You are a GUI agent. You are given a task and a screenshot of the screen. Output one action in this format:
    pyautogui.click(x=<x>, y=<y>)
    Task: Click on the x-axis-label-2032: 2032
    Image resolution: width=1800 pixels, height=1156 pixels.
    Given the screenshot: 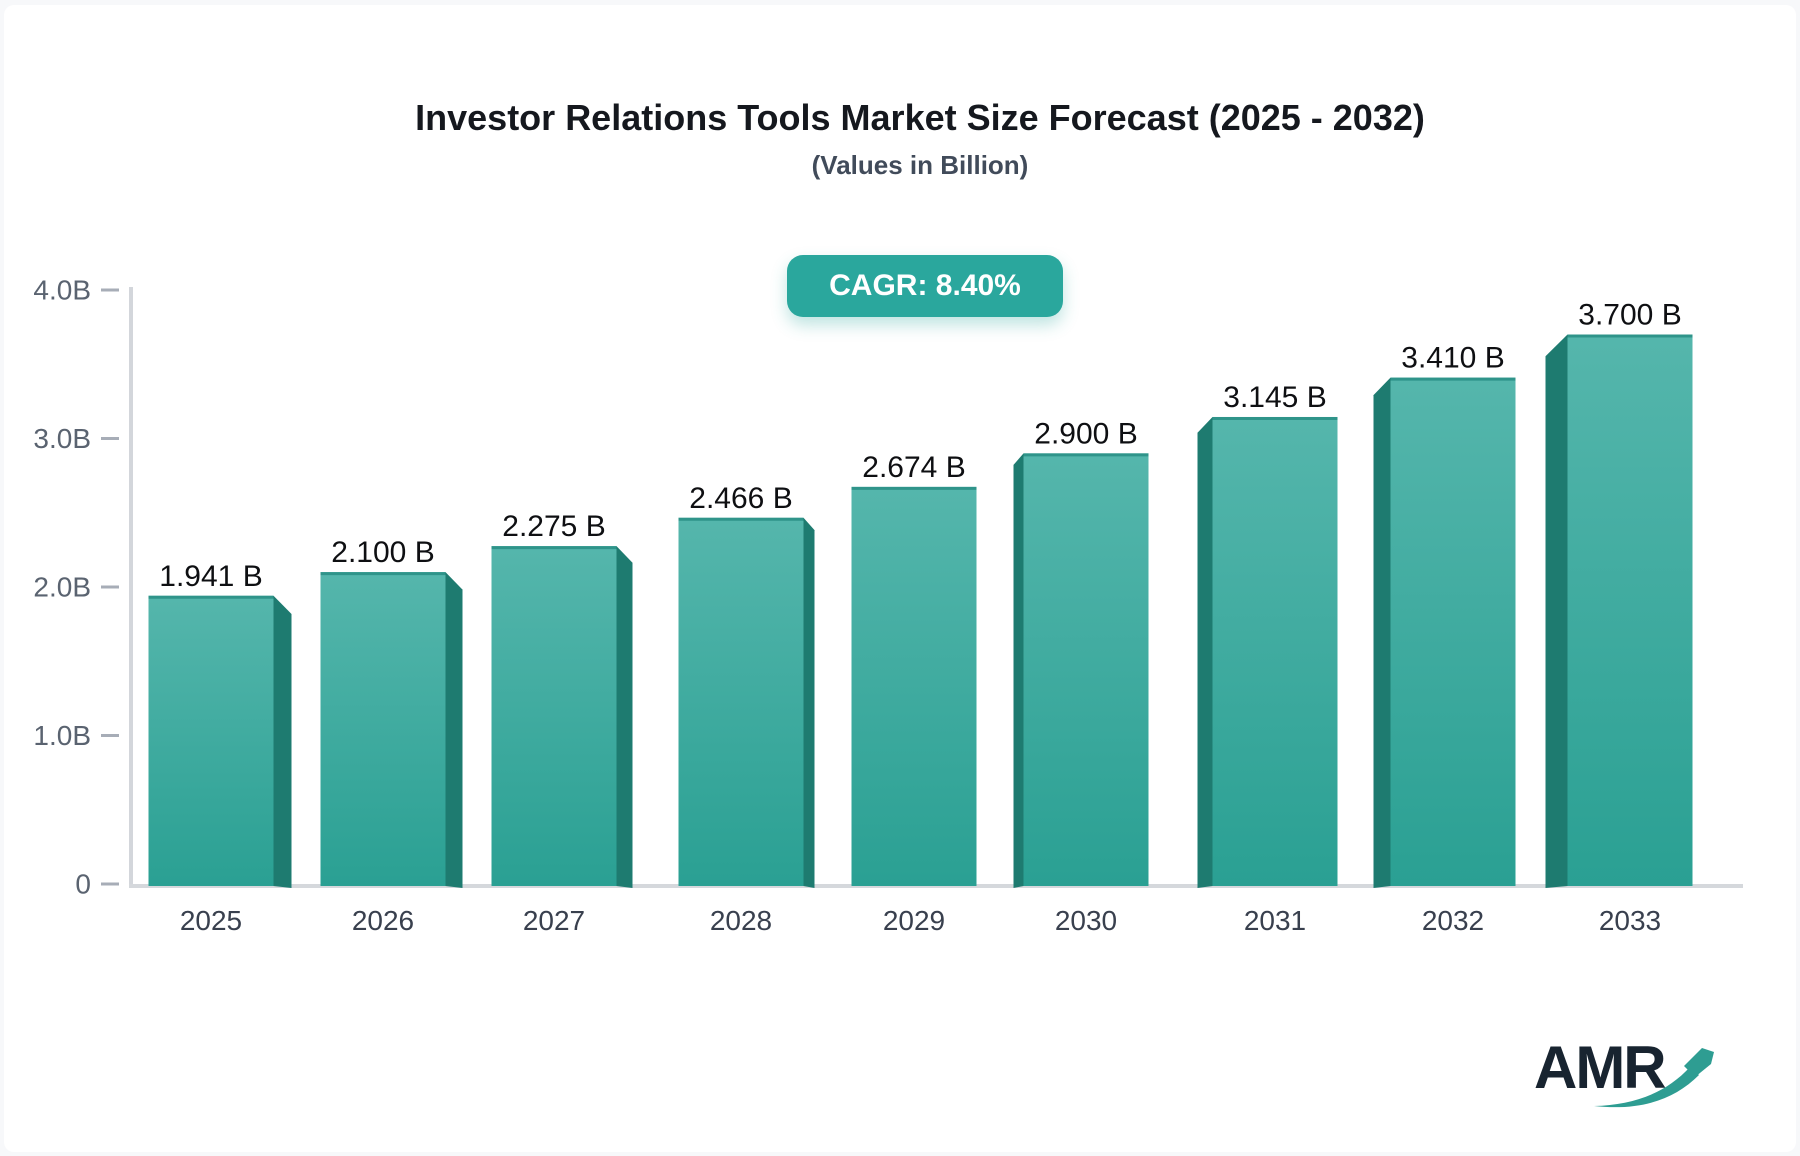 What is the action you would take?
    pyautogui.click(x=1453, y=920)
    